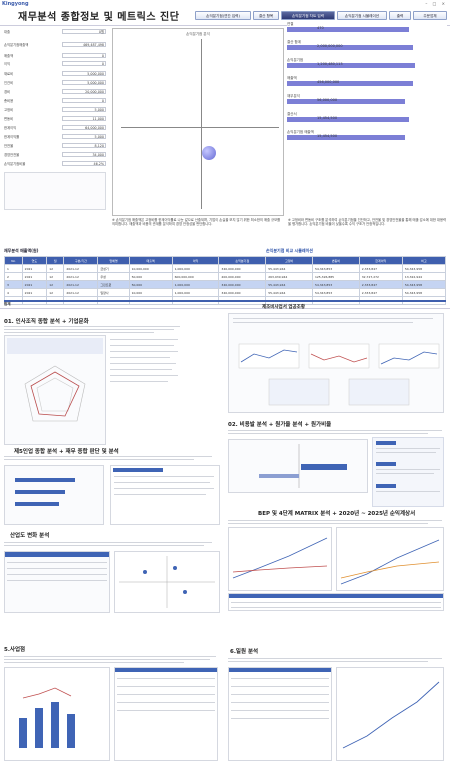 This screenshot has height=765, width=450. What do you see at coordinates (289, 268) in the screenshot?
I see `cell: 55,443,944` at bounding box center [289, 268].